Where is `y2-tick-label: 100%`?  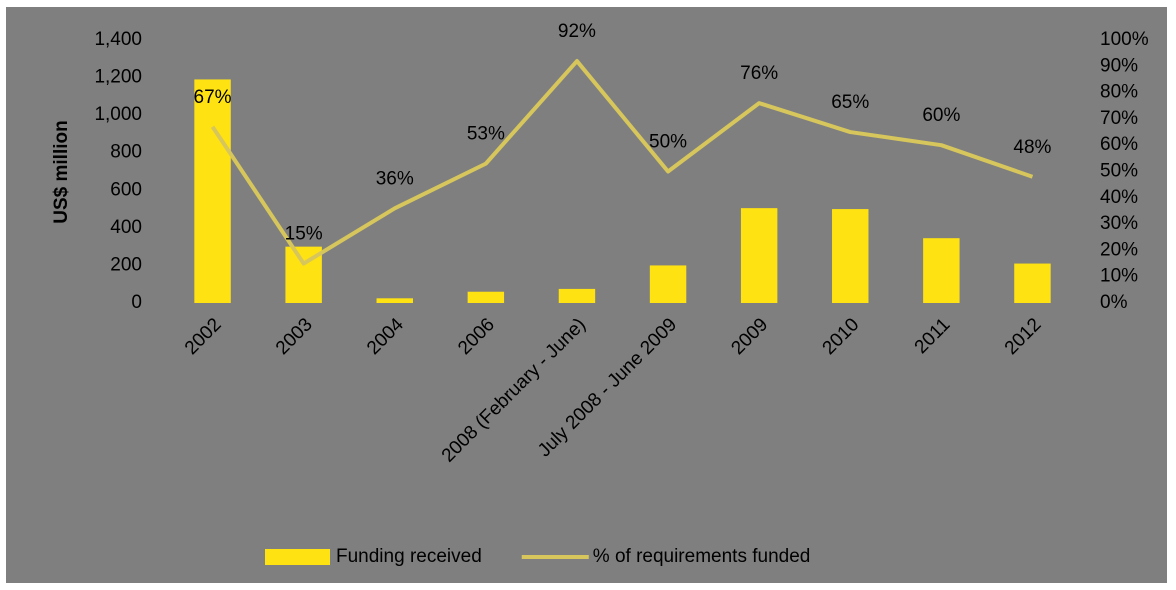
y2-tick-label: 100% is located at coordinates (1124, 39).